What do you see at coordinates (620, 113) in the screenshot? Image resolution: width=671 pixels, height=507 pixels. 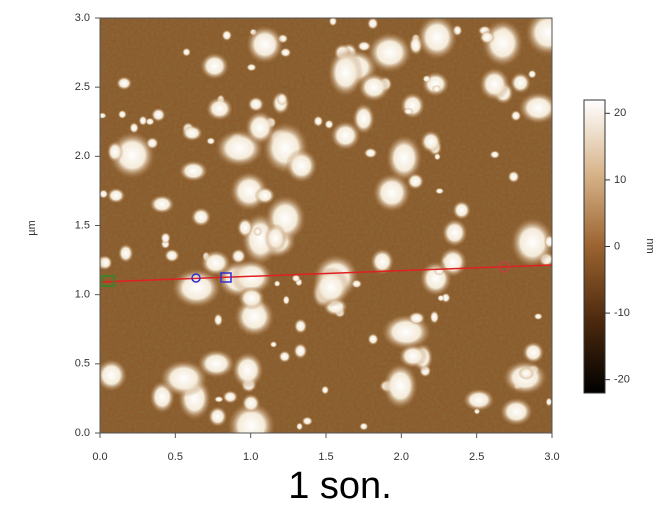 I see `colorbar-tick-label: 20` at bounding box center [620, 113].